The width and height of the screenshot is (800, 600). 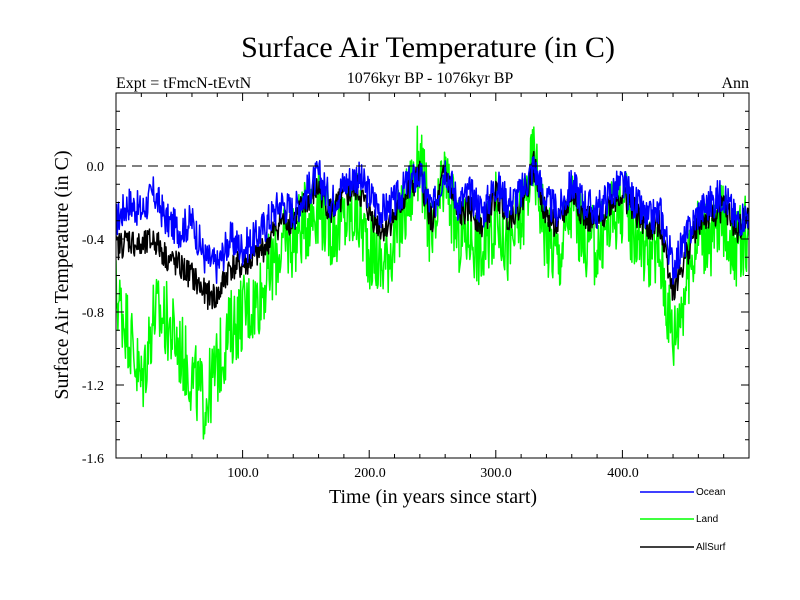 I want to click on legend-land-label: Land, so click(x=707, y=519).